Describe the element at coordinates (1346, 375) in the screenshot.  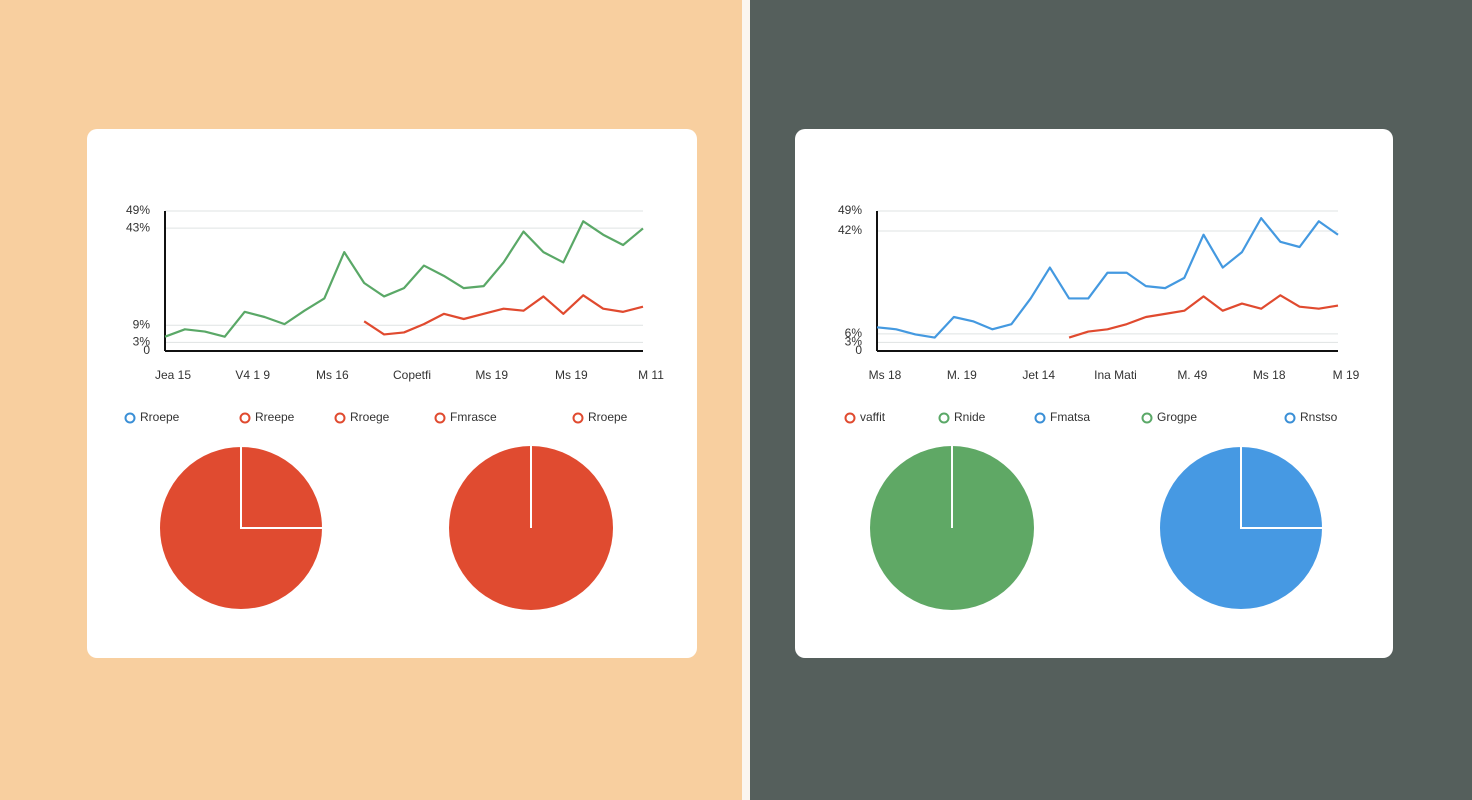
I see `x-tick-label: M 19` at that location.